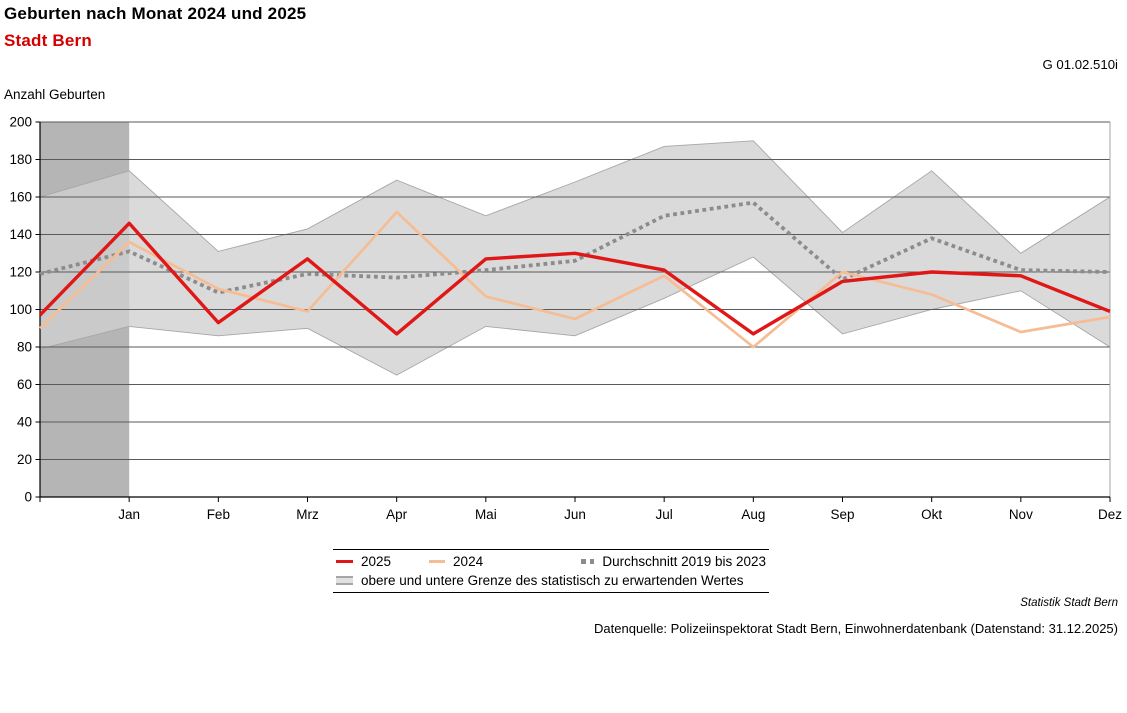 The height and width of the screenshot is (713, 1127). Describe the element at coordinates (24, 422) in the screenshot. I see `y-tick-label: 40` at that location.